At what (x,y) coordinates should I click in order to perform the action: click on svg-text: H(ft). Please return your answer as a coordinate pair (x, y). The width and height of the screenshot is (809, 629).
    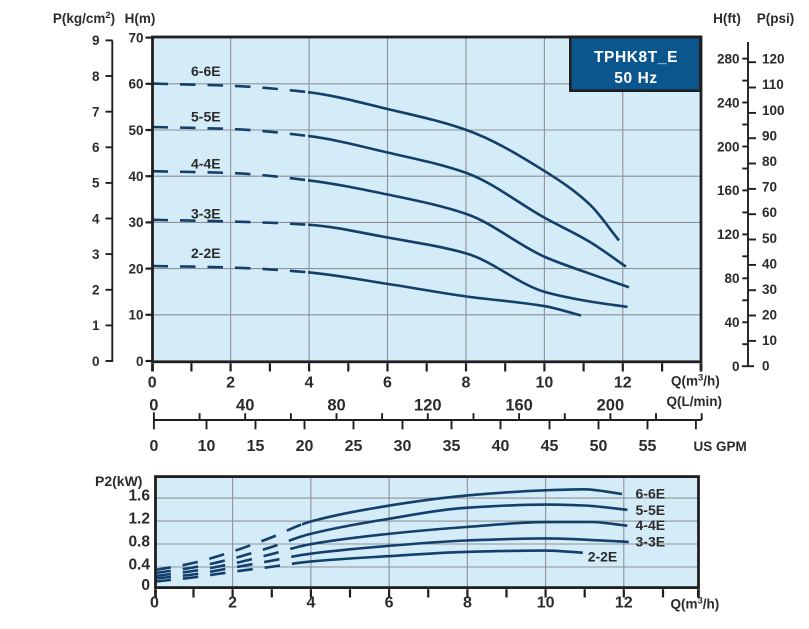
    Looking at the image, I should click on (727, 18).